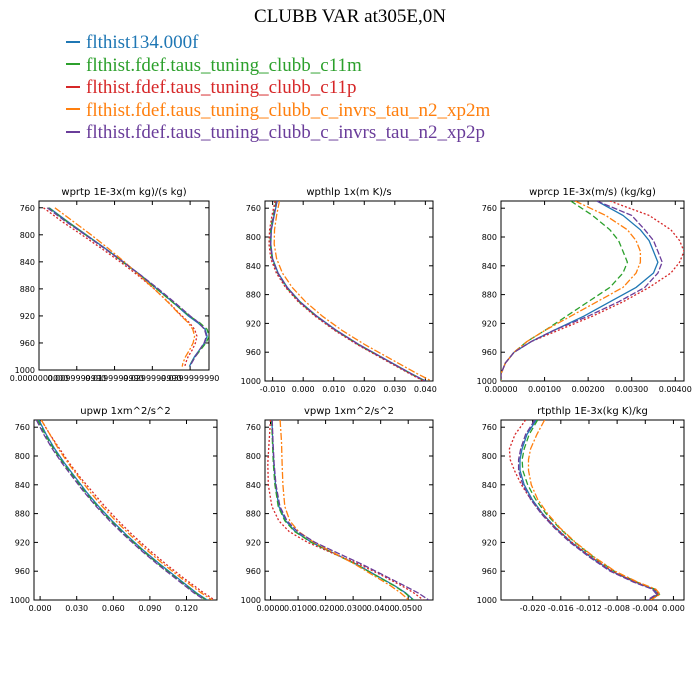 This screenshot has height=700, width=700. Describe the element at coordinates (592, 411) in the screenshot. I see `panel-title: rtpthlp 1E-3x(kg K)/kg` at that location.